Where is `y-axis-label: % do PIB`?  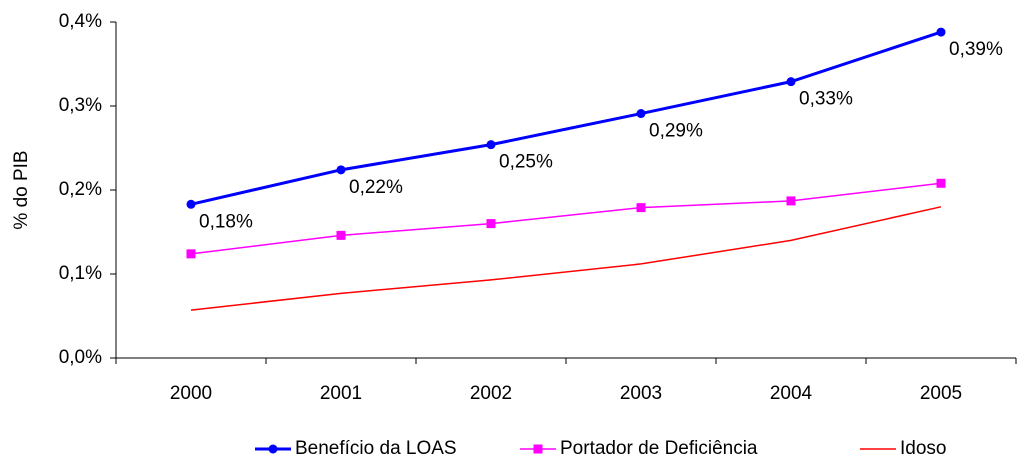 y-axis-label: % do PIB is located at coordinates (21, 189).